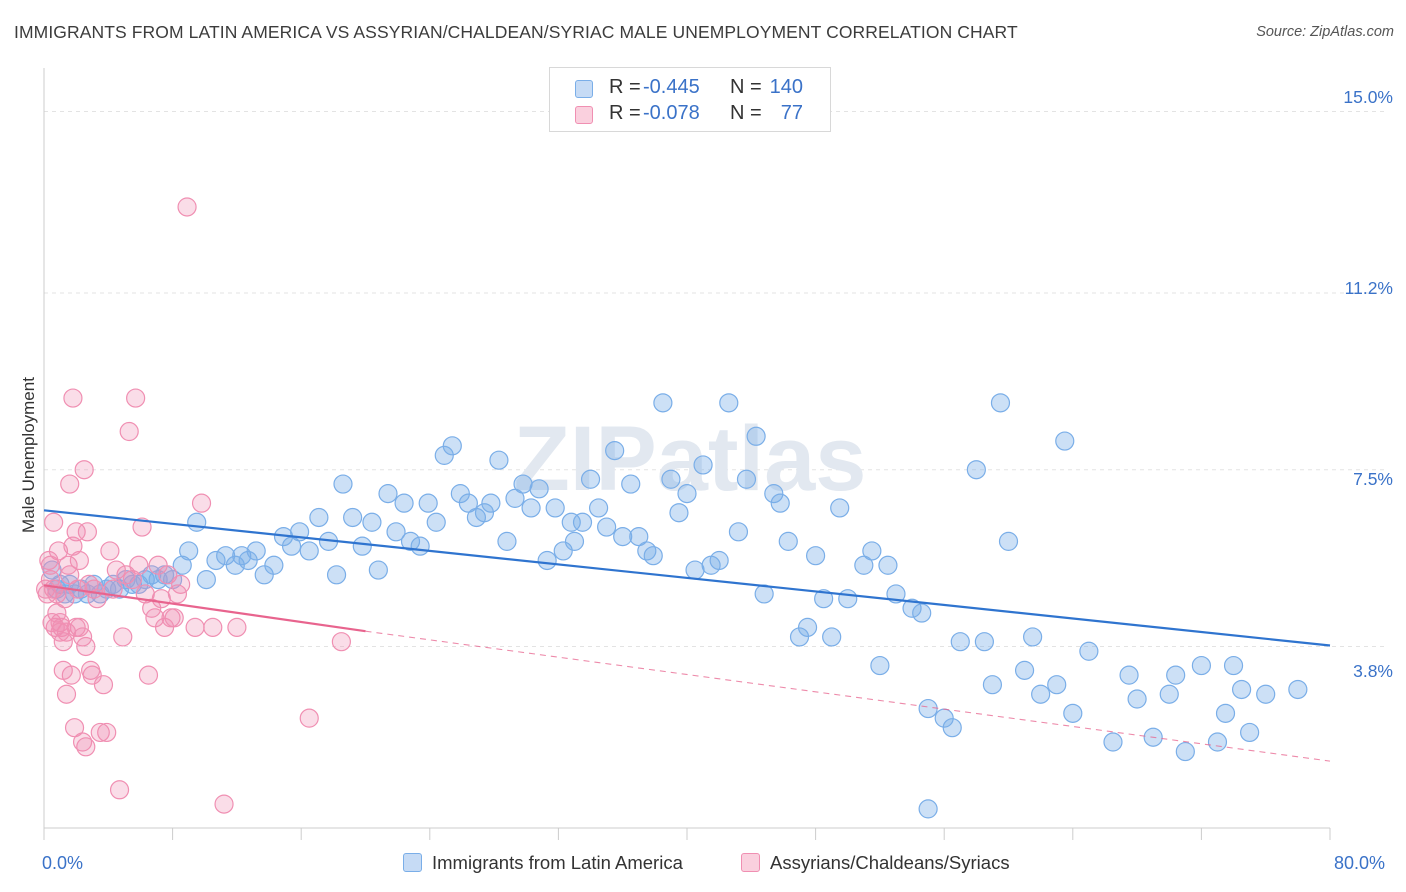 The height and width of the screenshot is (892, 1406). What do you see at coordinates (786, 87) in the screenshot?
I see `legend-n-value: 140` at bounding box center [786, 87].